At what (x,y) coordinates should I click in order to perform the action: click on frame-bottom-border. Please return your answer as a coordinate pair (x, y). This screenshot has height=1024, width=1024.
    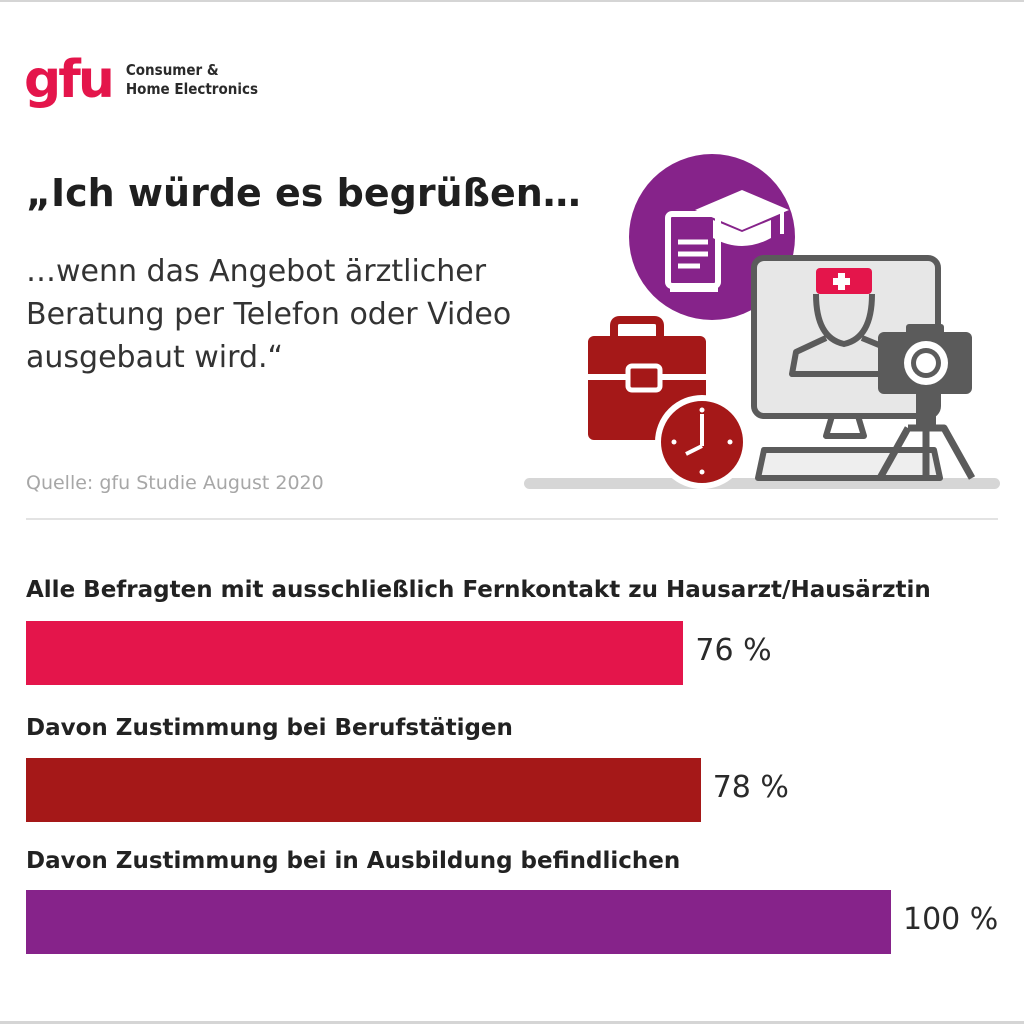
    Looking at the image, I should click on (512, 1022).